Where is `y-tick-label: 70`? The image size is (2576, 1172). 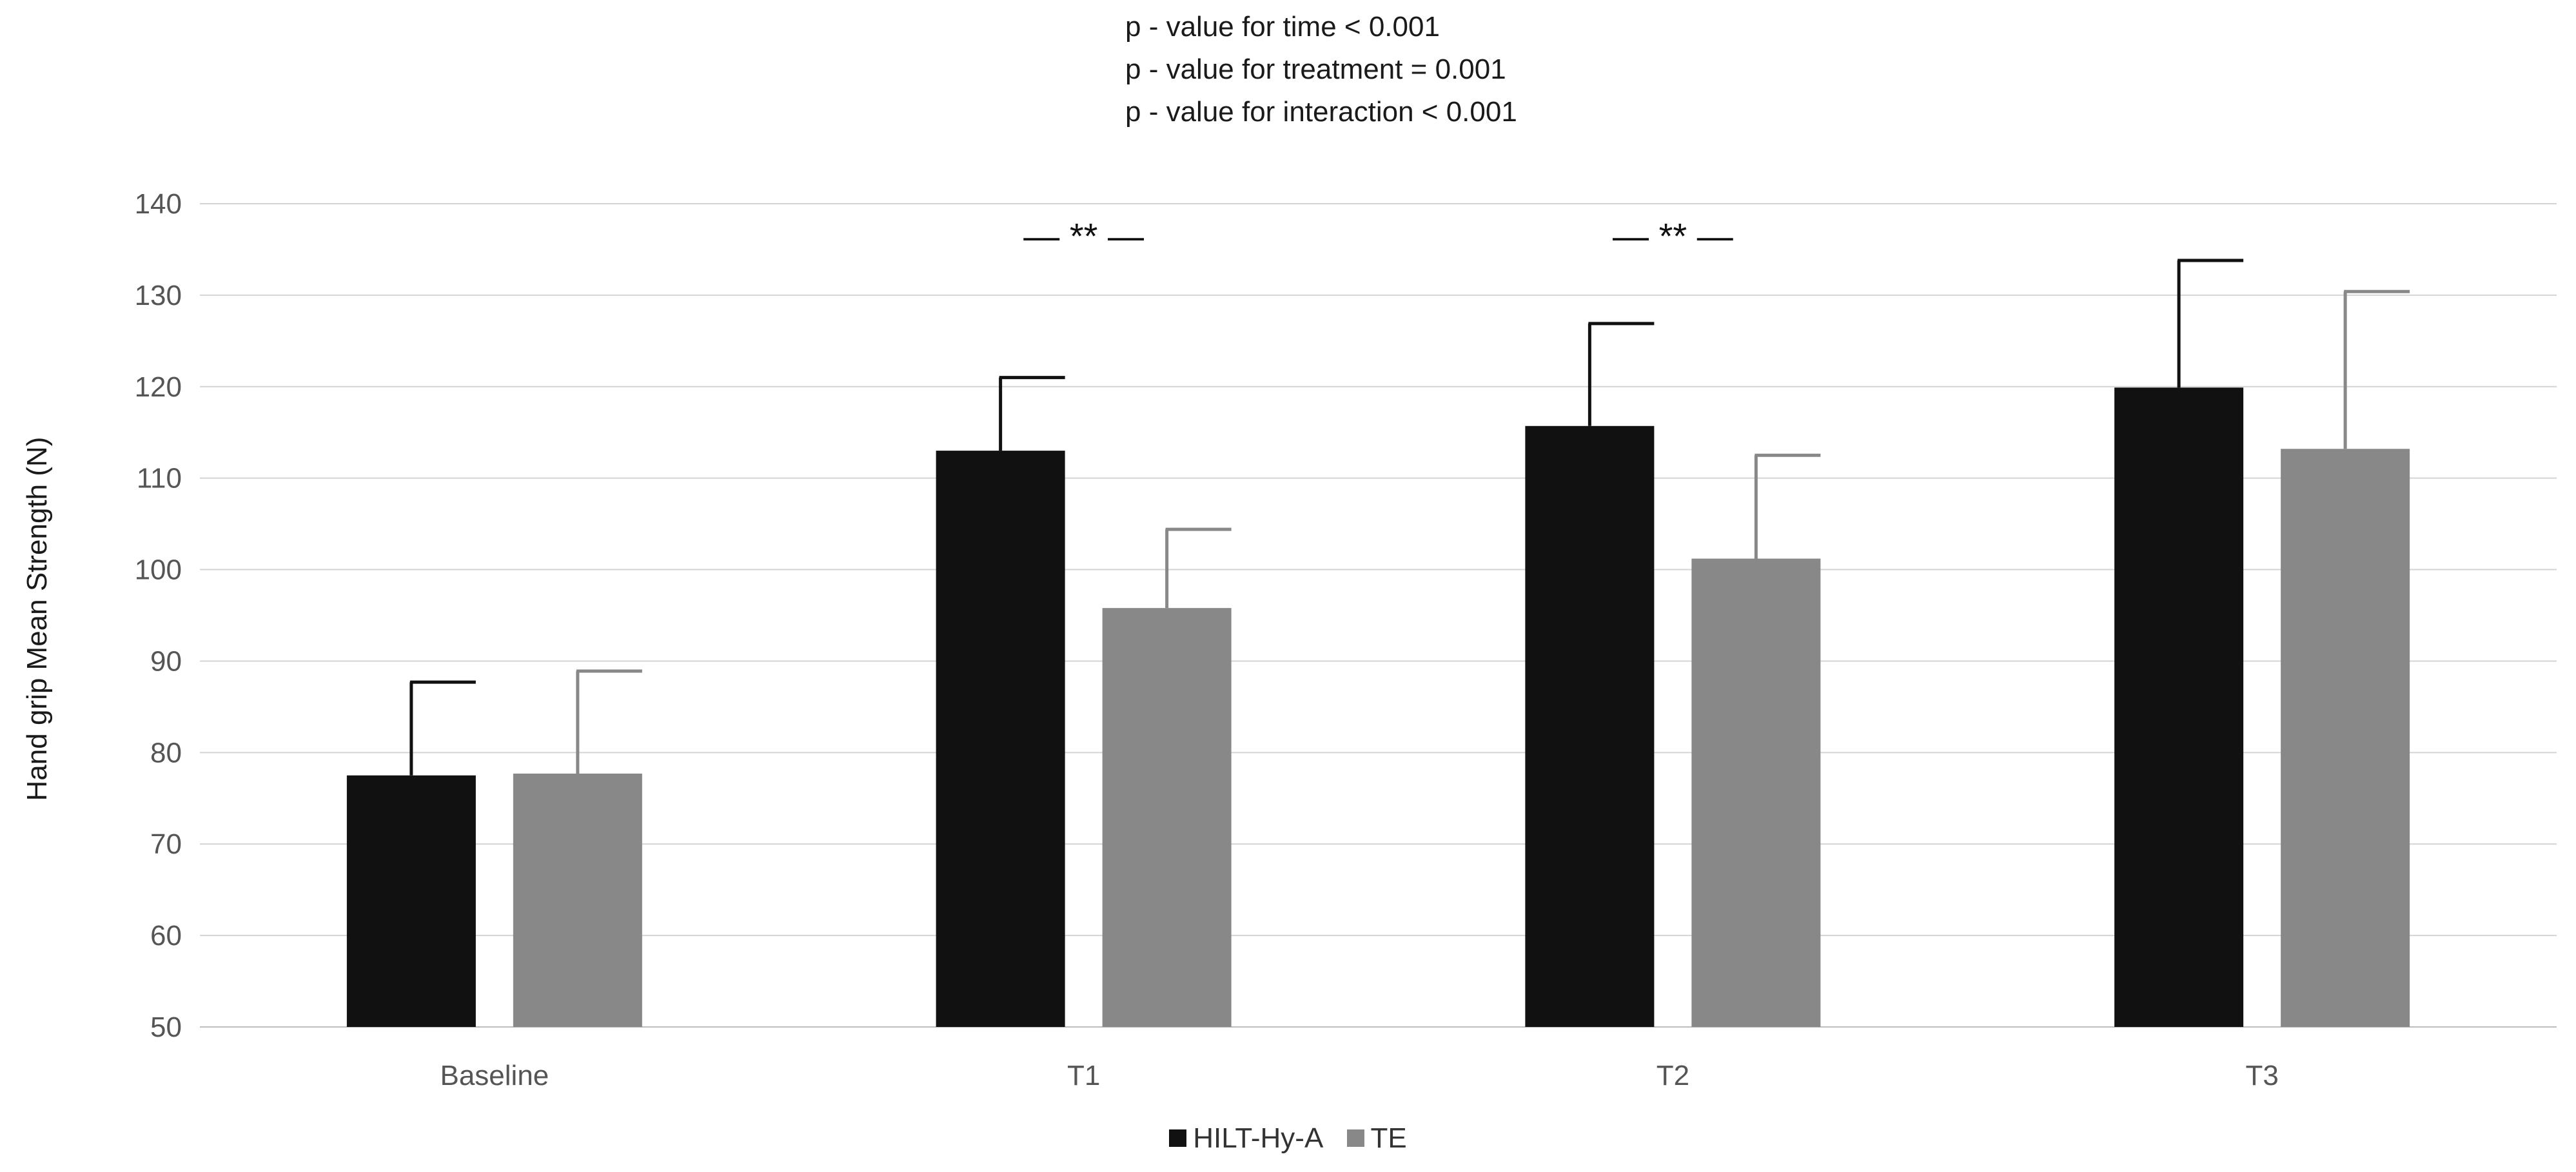 y-tick-label: 70 is located at coordinates (166, 844).